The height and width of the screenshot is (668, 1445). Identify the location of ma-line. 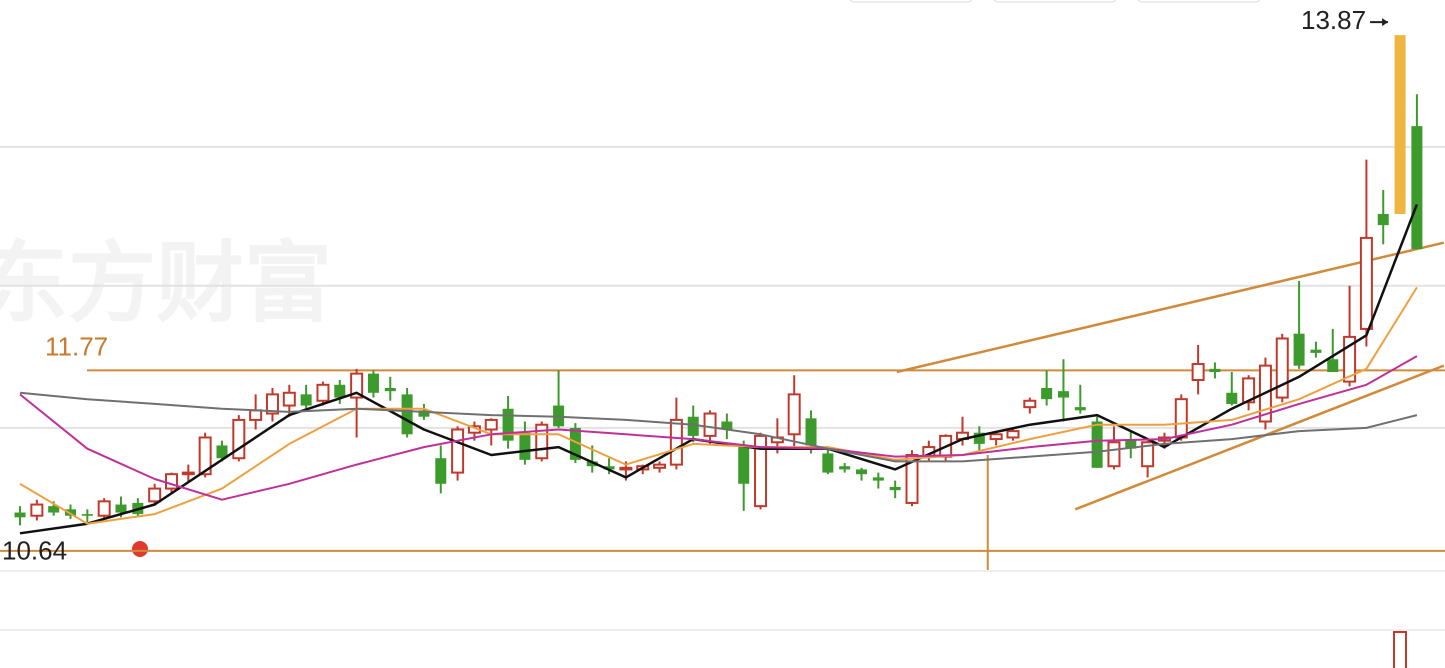
(718, 427).